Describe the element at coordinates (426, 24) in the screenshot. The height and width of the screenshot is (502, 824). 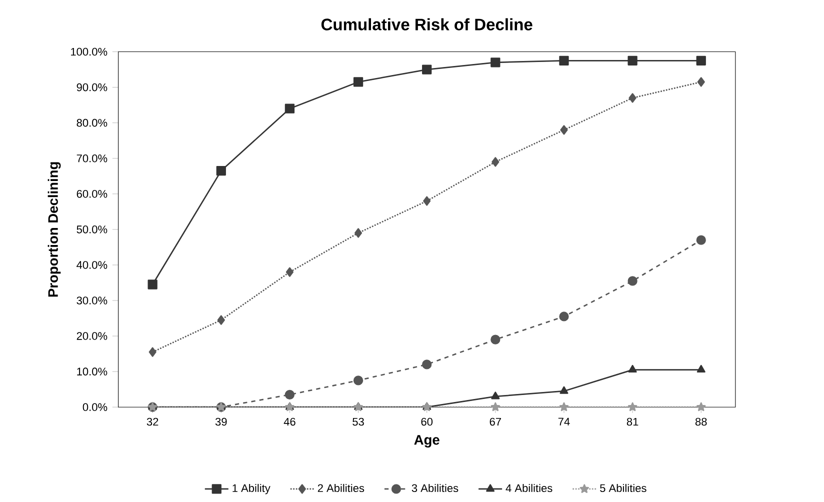
I see `chart-title: Cumulative Risk of Decline` at that location.